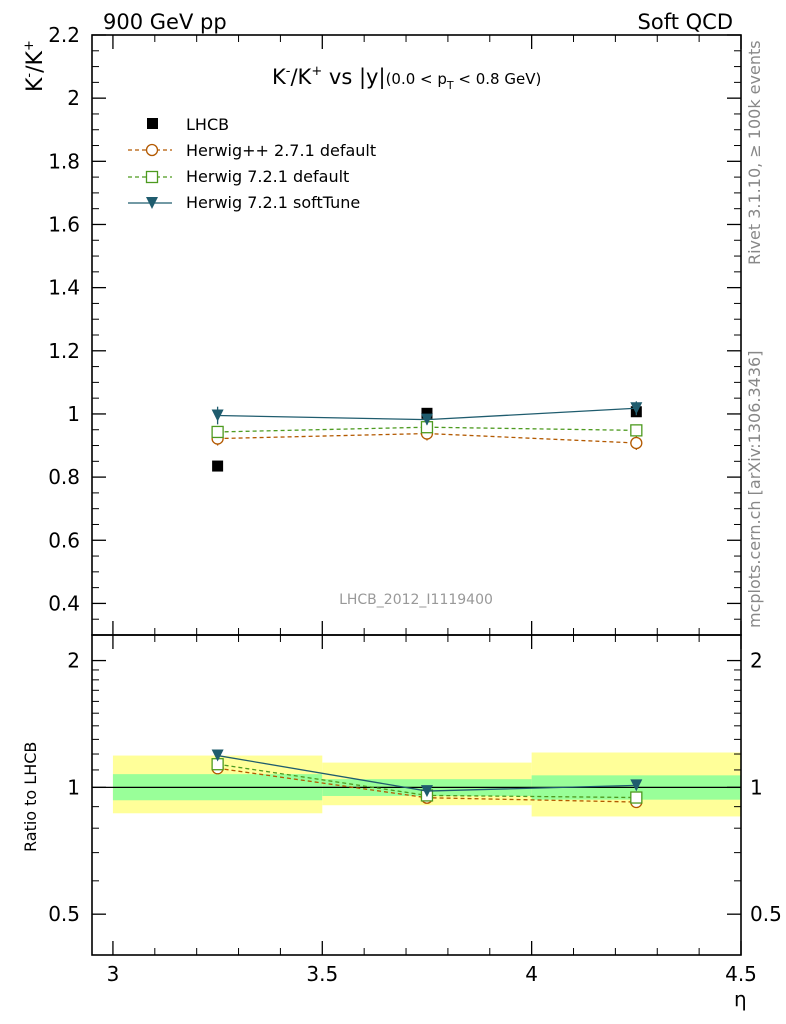 This screenshot has height=1024, width=786. What do you see at coordinates (152, 177) in the screenshot?
I see `legend-marker-herwig721` at bounding box center [152, 177].